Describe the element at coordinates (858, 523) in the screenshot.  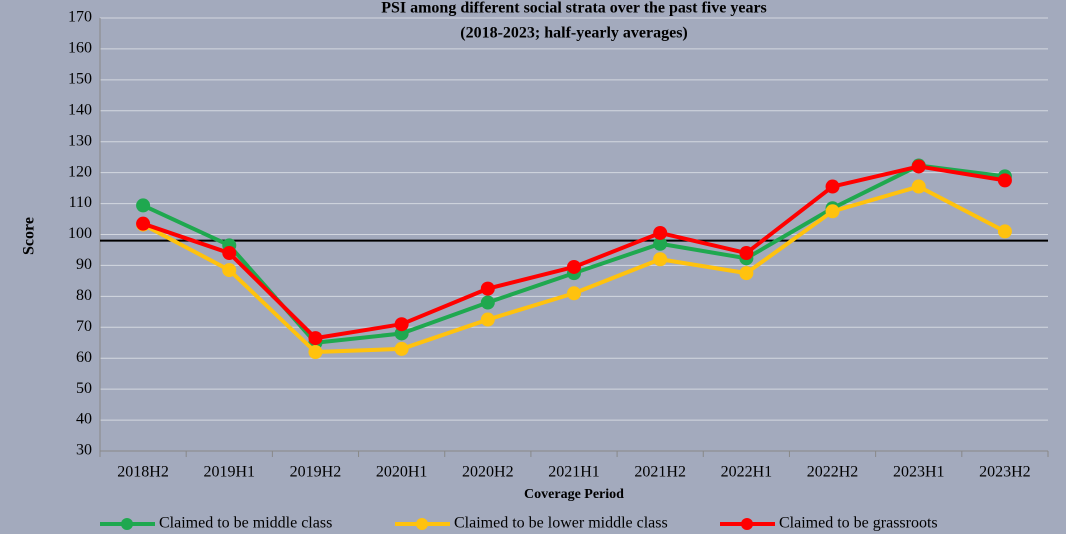
I see `legend-label: Claimed to be grassroots` at that location.